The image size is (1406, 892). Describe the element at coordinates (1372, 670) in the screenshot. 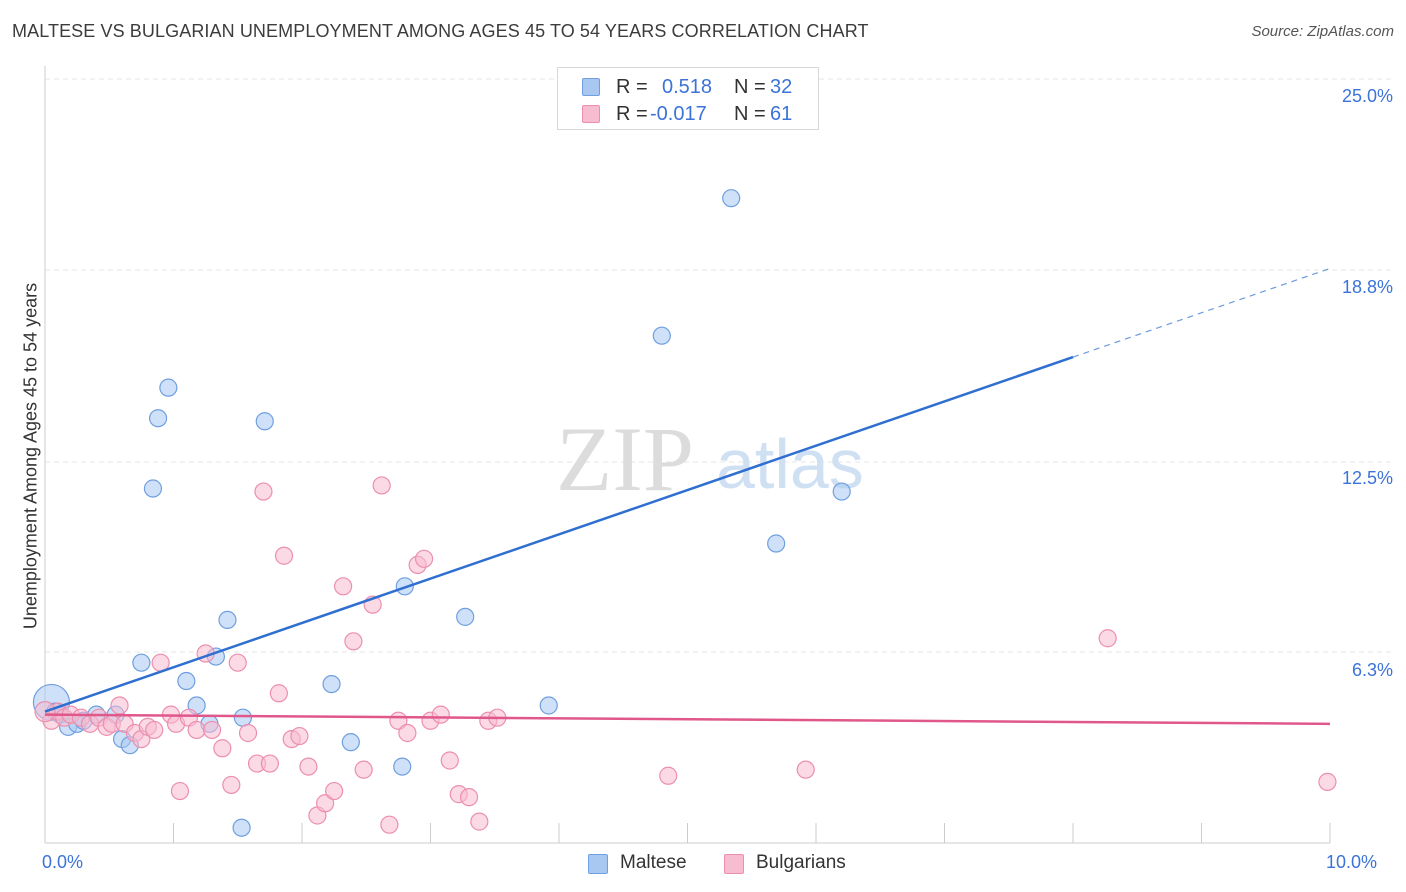

I see `y-tick-label: 6.3%` at that location.